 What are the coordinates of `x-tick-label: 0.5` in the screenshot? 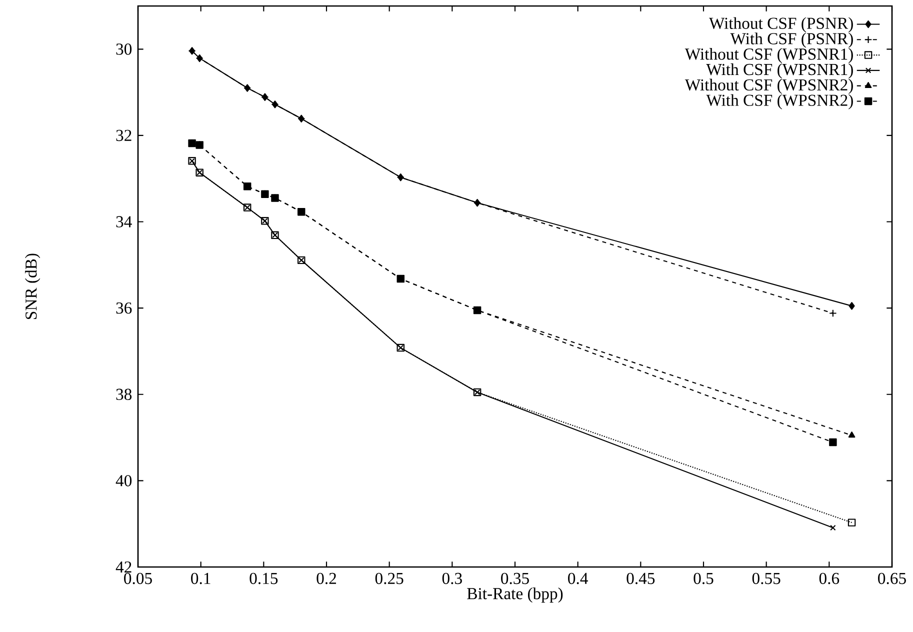 It's located at (704, 578).